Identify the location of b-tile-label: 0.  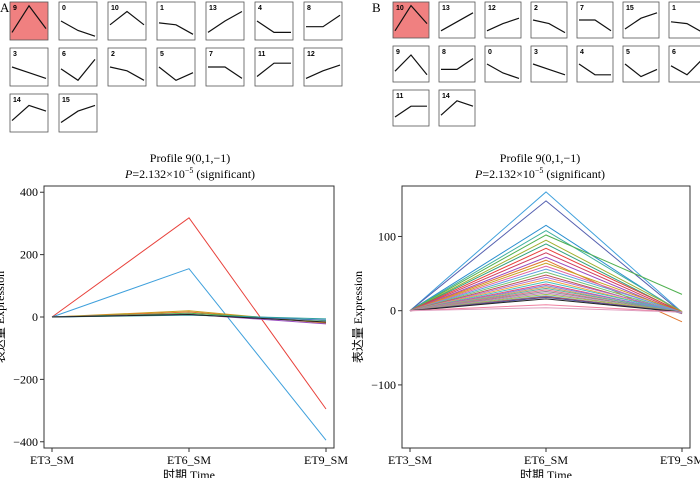
(490, 52).